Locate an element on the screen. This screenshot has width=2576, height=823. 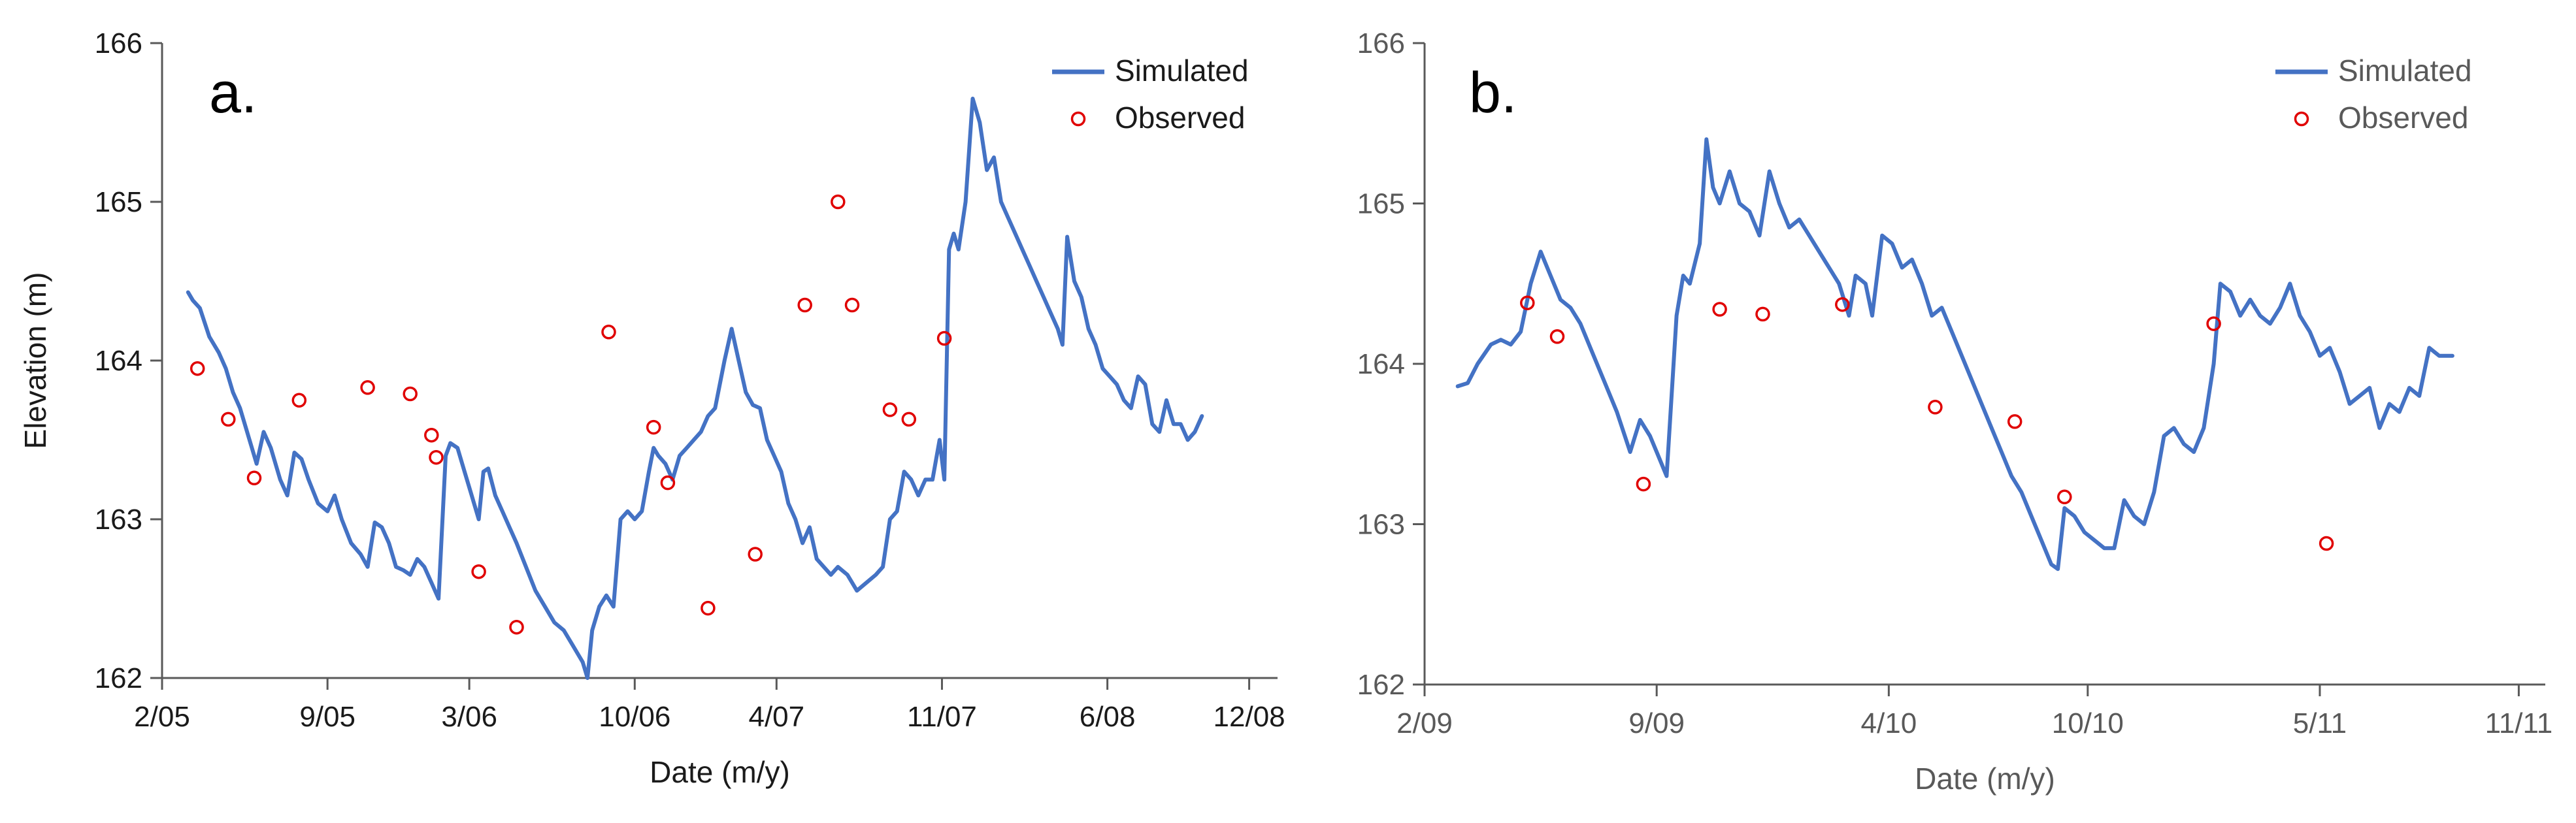
x-tick-label: 9/05 is located at coordinates (327, 717).